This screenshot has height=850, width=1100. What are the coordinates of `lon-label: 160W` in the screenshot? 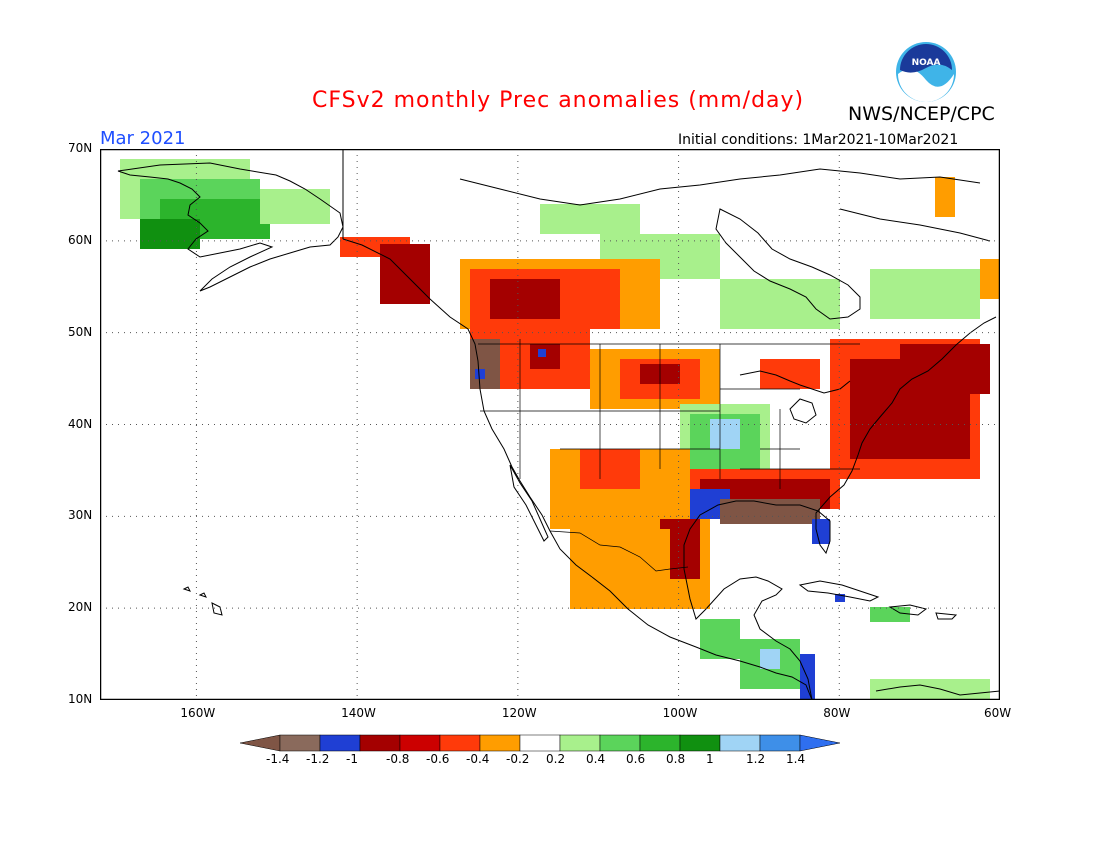 It's located at (198, 713).